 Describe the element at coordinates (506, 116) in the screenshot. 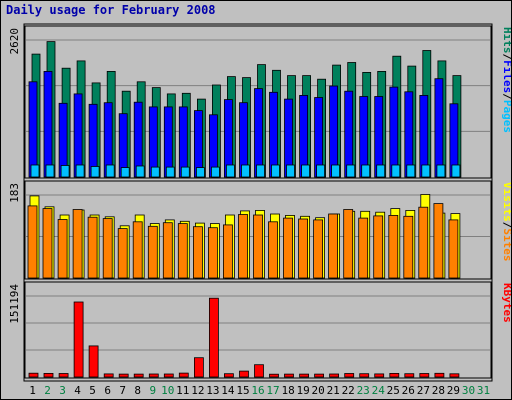

I see `hits-files-pages-legend-pages: Pages` at that location.